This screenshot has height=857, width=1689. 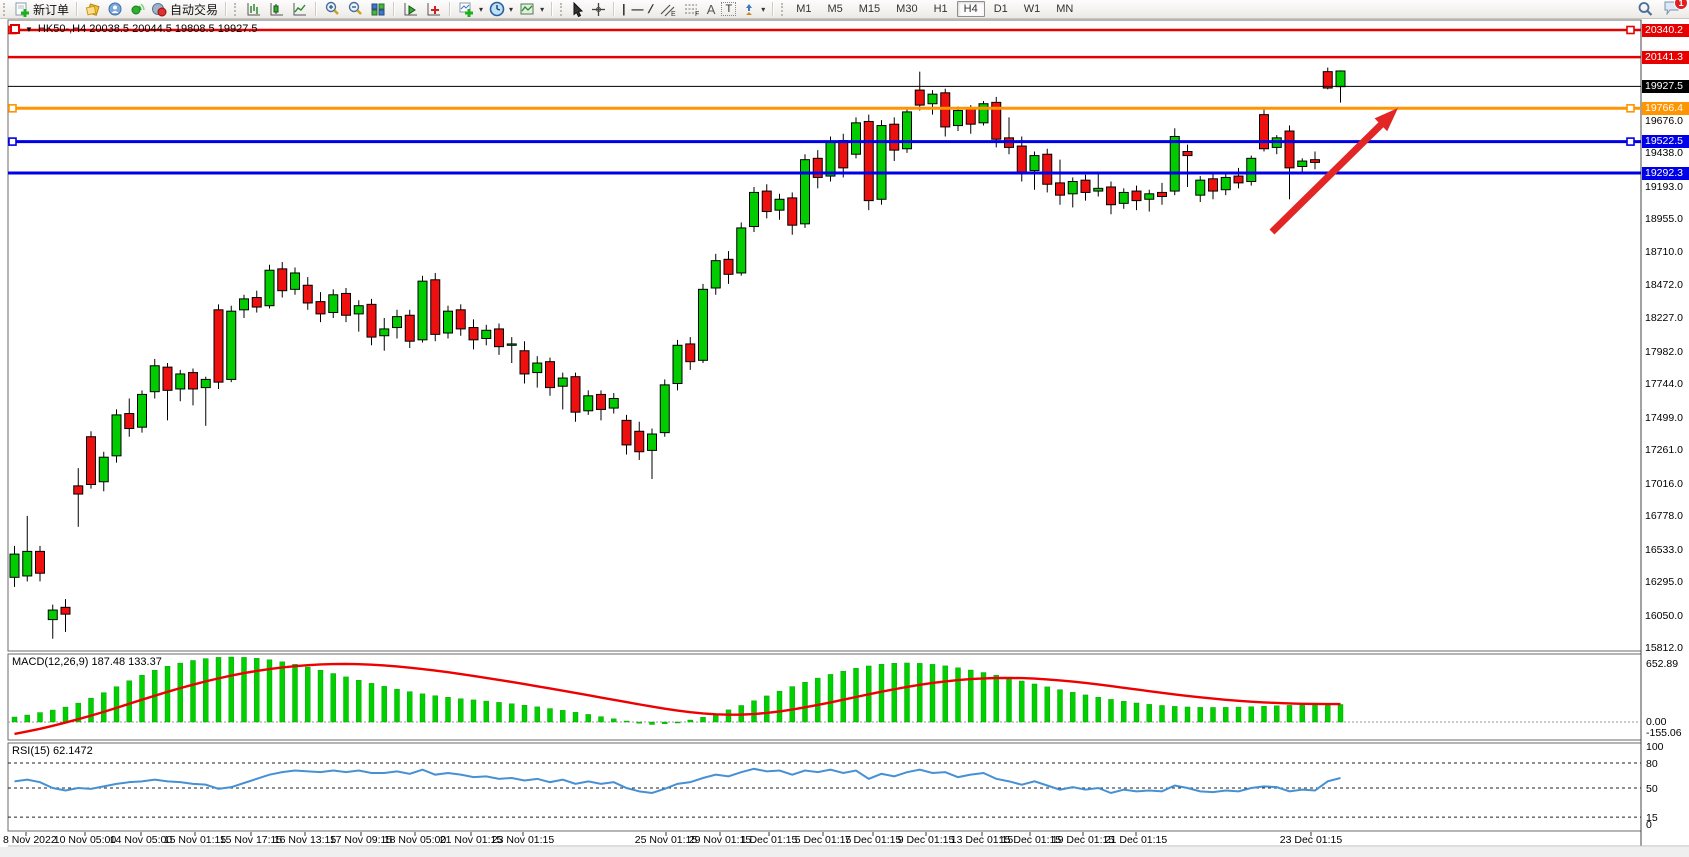 I want to click on search-icon, so click(x=1645, y=9).